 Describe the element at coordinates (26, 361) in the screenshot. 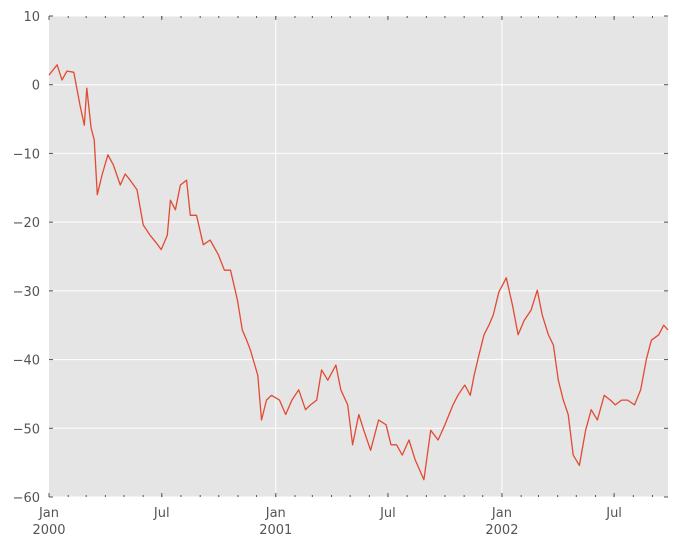

I see `y-tick-label: −40` at that location.